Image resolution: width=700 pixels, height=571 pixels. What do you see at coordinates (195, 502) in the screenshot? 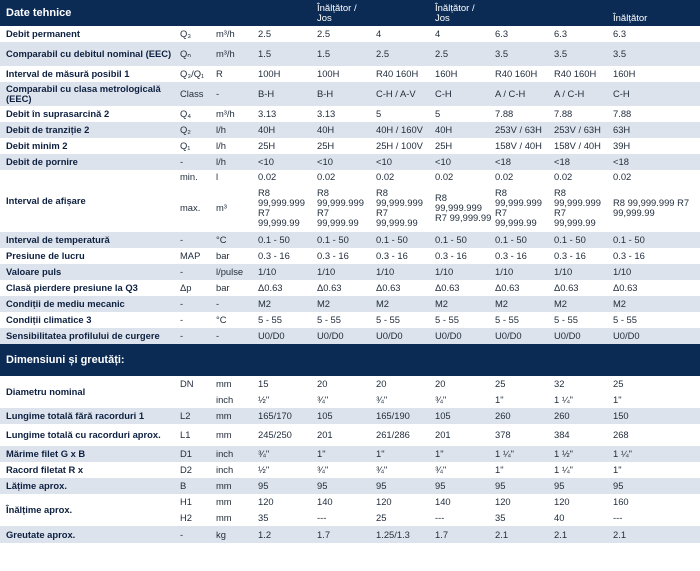
I see `row-symbol: H1` at bounding box center [195, 502].